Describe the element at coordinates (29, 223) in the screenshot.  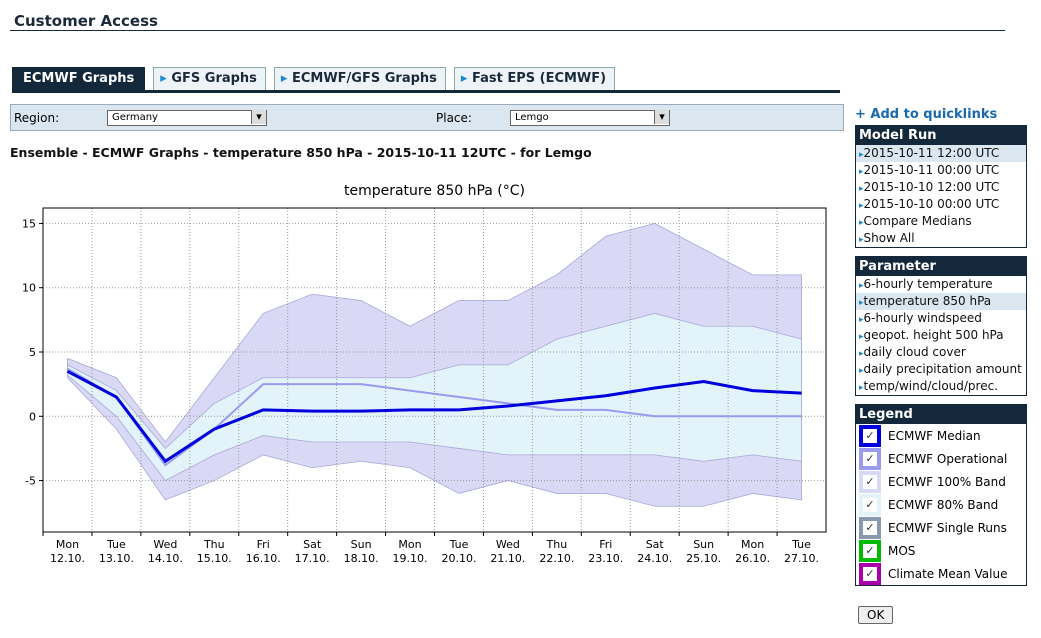
I see `y-tick-label: 15` at that location.